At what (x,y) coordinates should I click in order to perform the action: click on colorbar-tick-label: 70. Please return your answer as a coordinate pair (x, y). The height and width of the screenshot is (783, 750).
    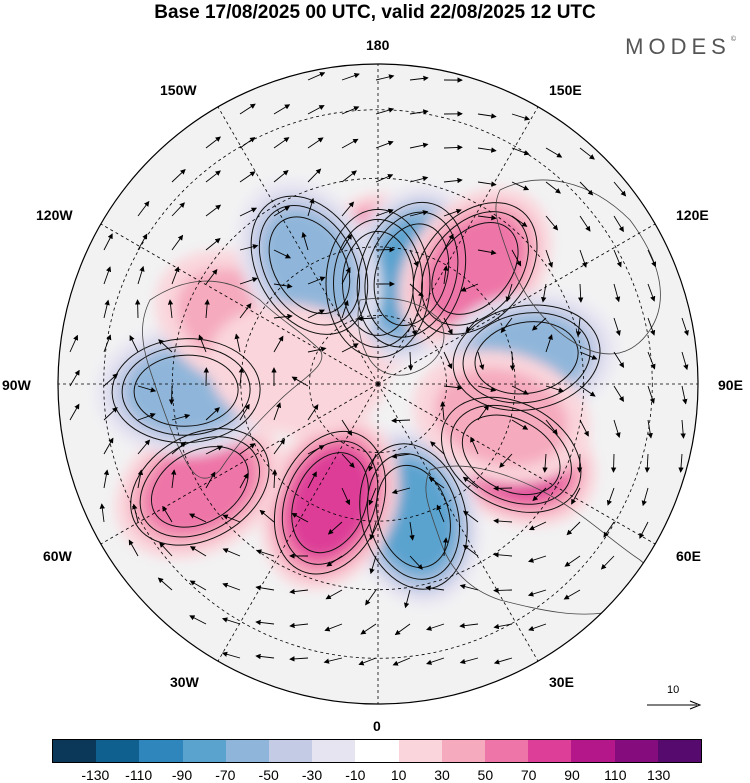
    Looking at the image, I should click on (528, 775).